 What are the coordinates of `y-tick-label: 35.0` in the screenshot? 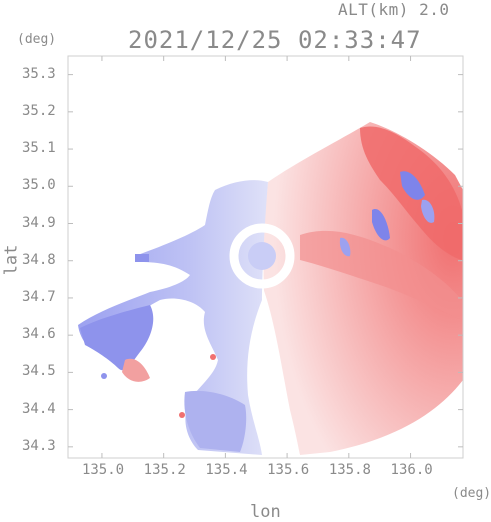 It's located at (39, 185).